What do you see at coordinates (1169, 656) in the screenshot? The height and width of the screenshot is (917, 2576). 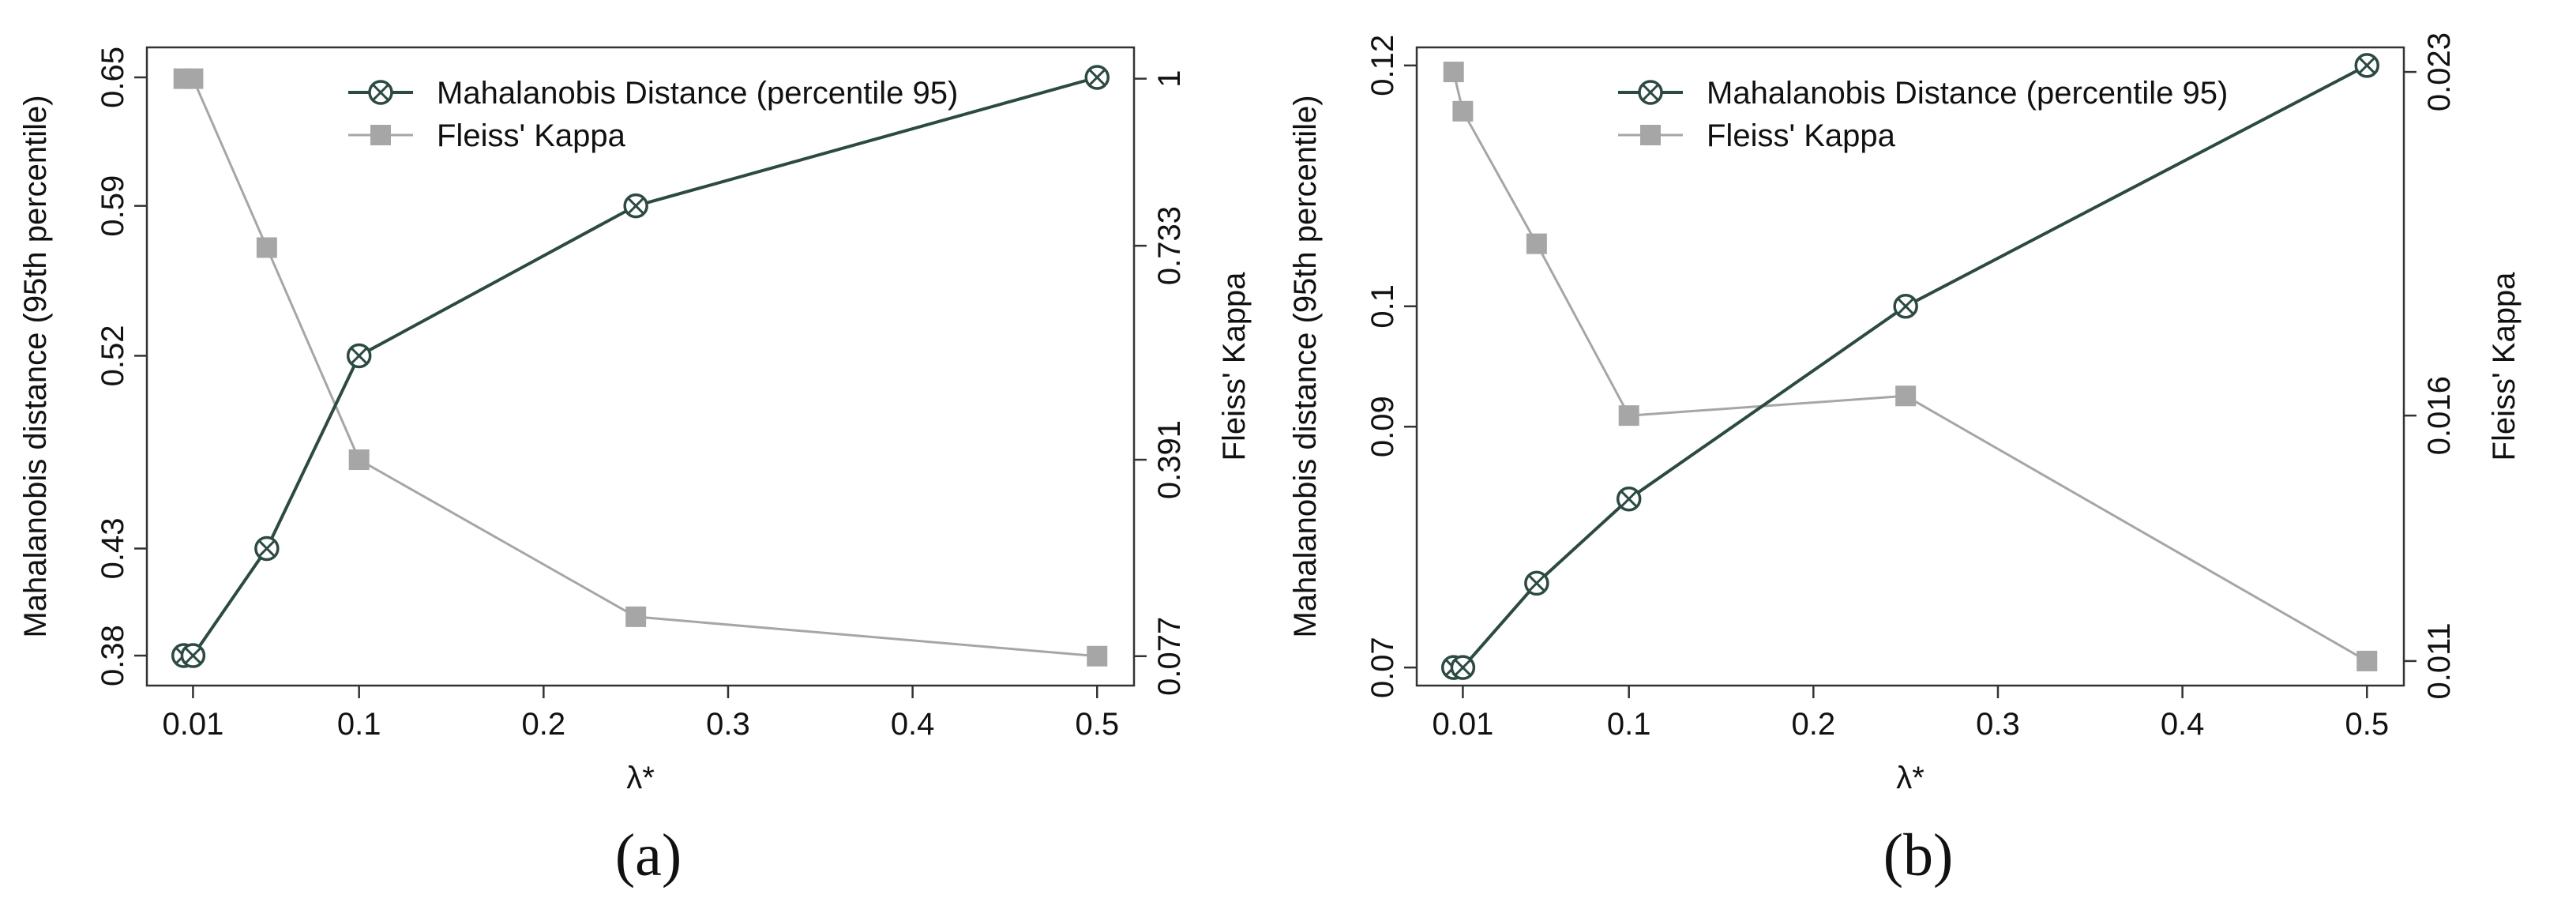 I see `right-tick-label: 0.077` at bounding box center [1169, 656].